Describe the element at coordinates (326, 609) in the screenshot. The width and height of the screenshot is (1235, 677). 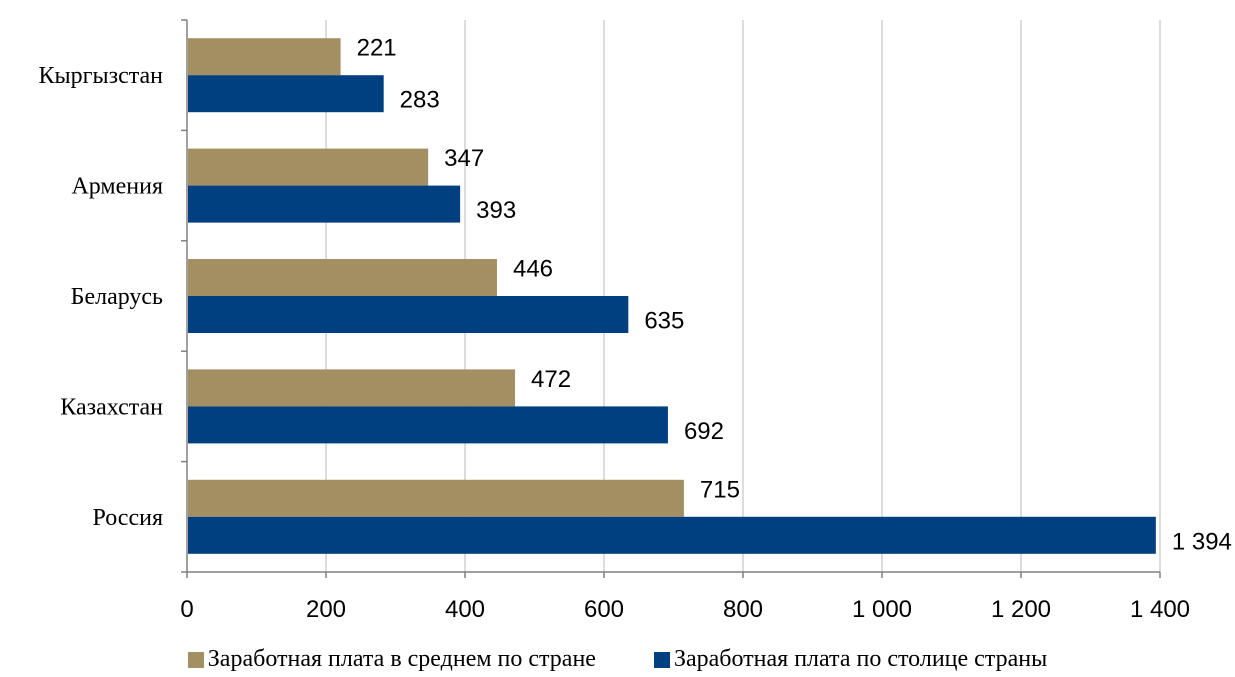
I see `x-tick-label: 200` at that location.